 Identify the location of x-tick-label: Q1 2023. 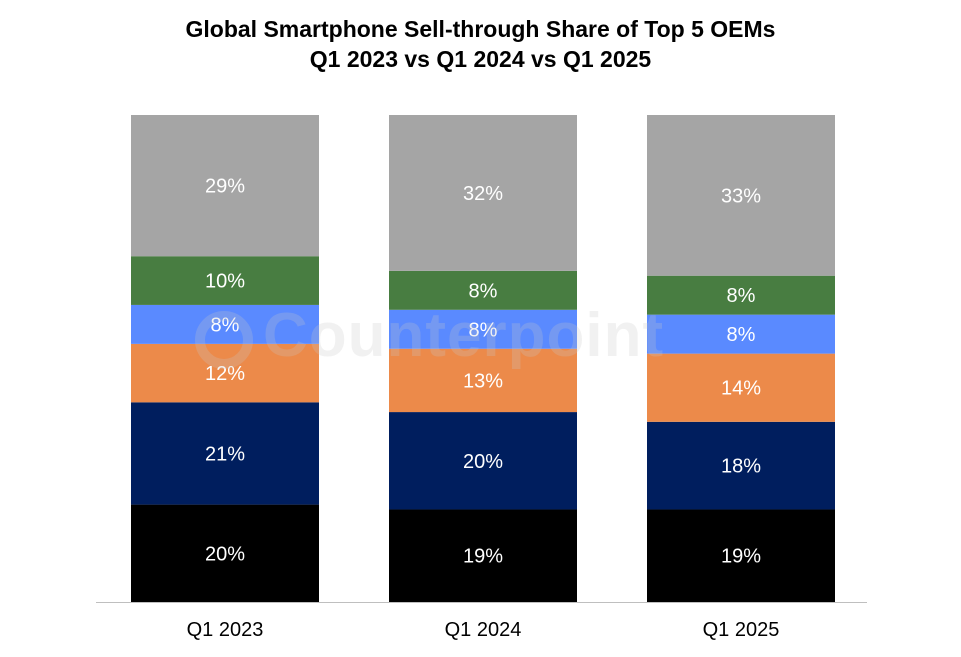
(225, 630).